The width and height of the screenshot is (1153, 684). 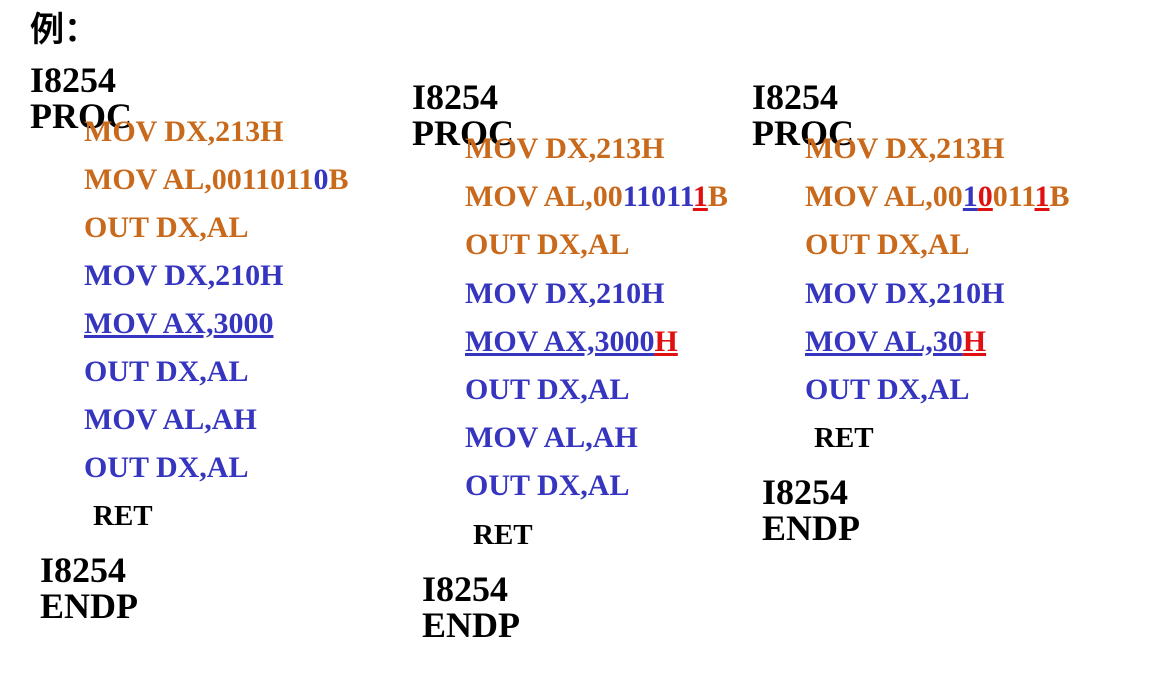 I want to click on code-segment: 0011011, so click(x=262, y=179).